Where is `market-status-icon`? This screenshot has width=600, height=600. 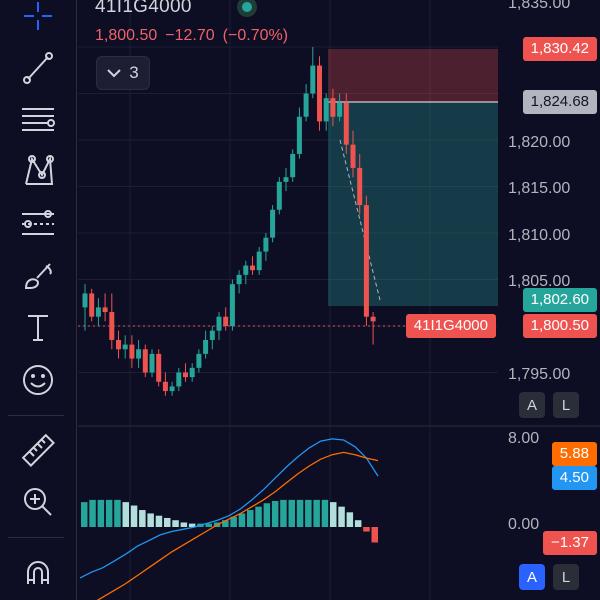 market-status-icon is located at coordinates (247, 8).